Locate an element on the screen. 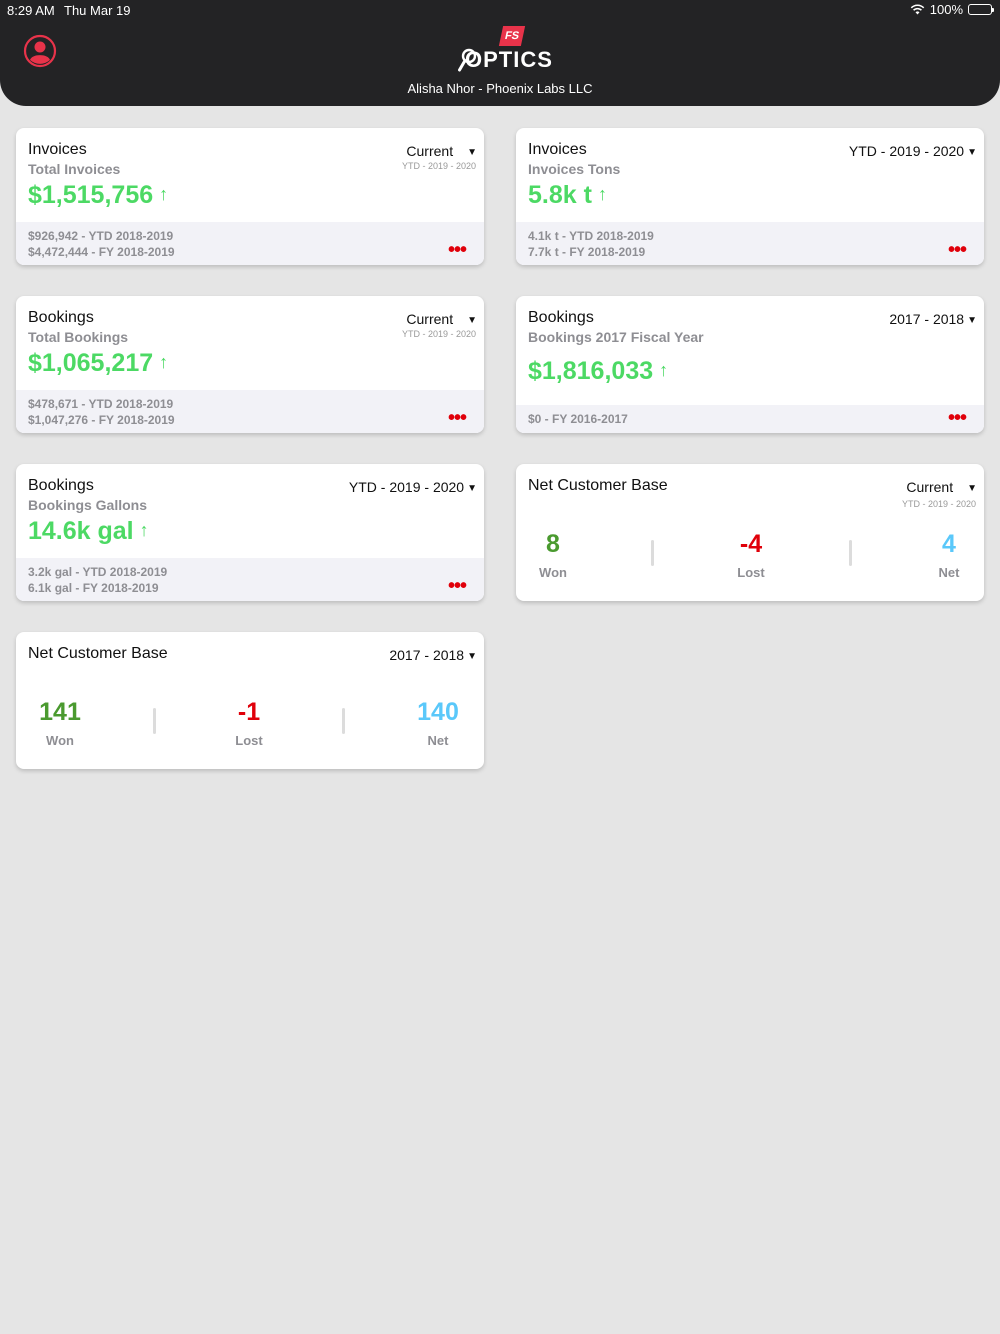 The height and width of the screenshot is (1334, 1000). status-right: 100% is located at coordinates (952, 9).